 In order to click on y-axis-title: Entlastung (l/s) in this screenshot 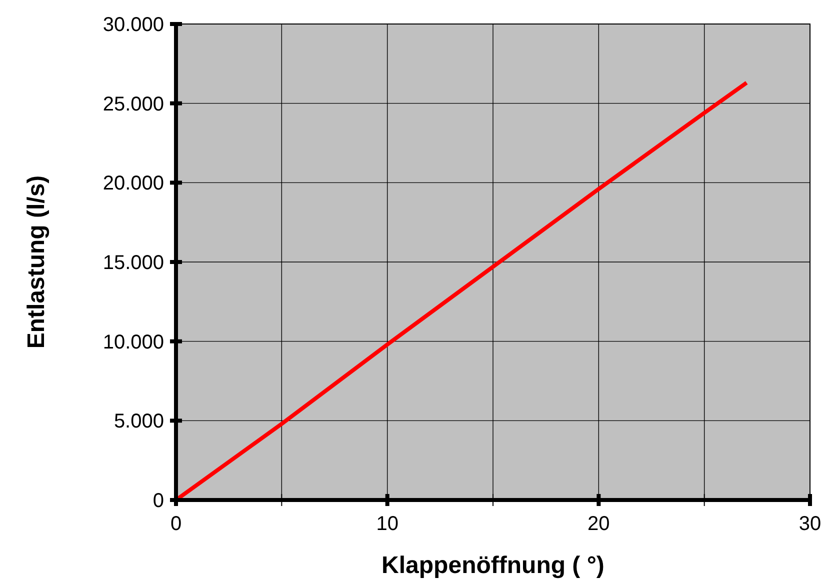, I will do `click(36, 262)`.